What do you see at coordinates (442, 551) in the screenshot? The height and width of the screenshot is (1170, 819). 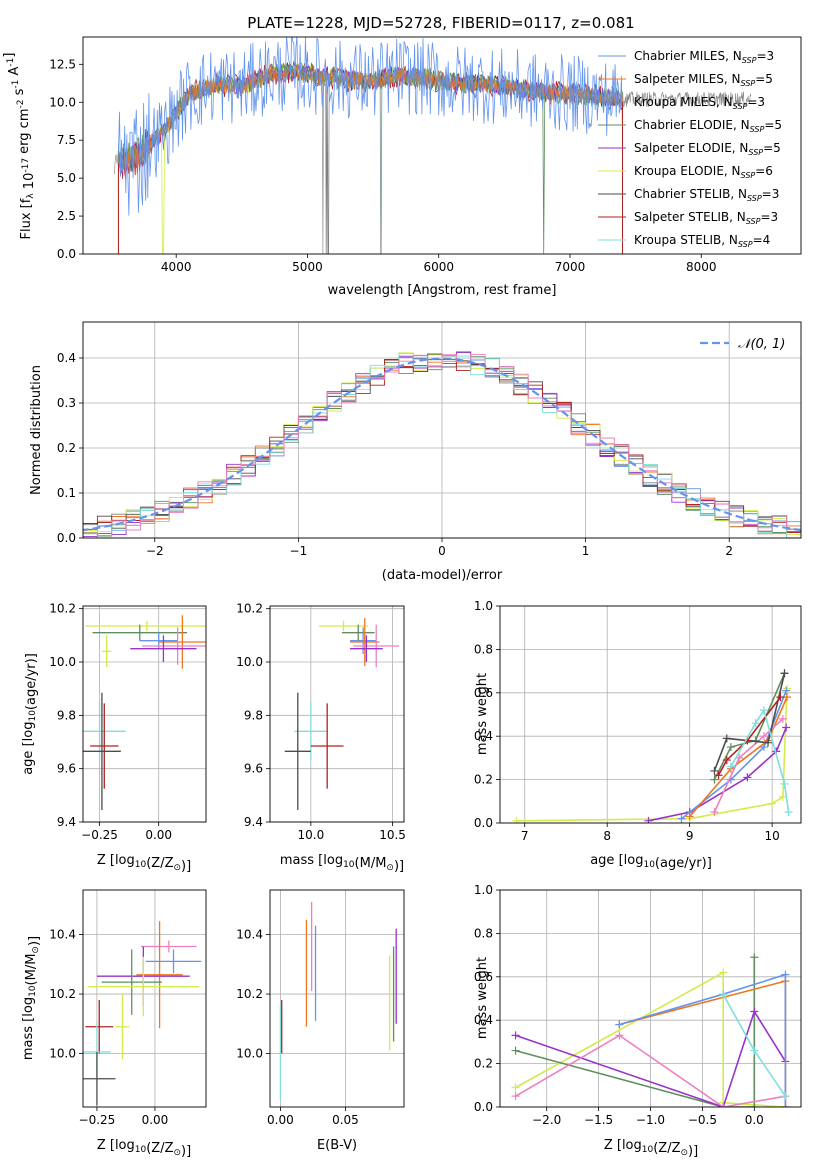 I see `x-tick-label: 0` at bounding box center [442, 551].